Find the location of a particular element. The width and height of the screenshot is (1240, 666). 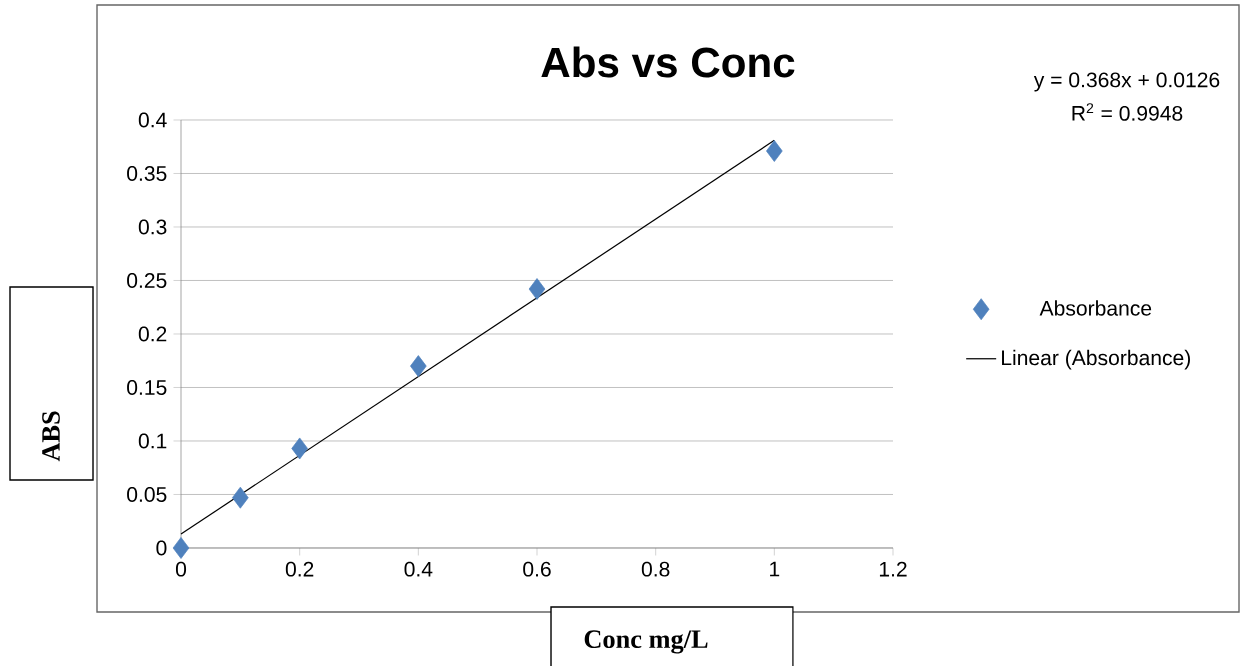

legend-label: Absorbance is located at coordinates (1095, 308).